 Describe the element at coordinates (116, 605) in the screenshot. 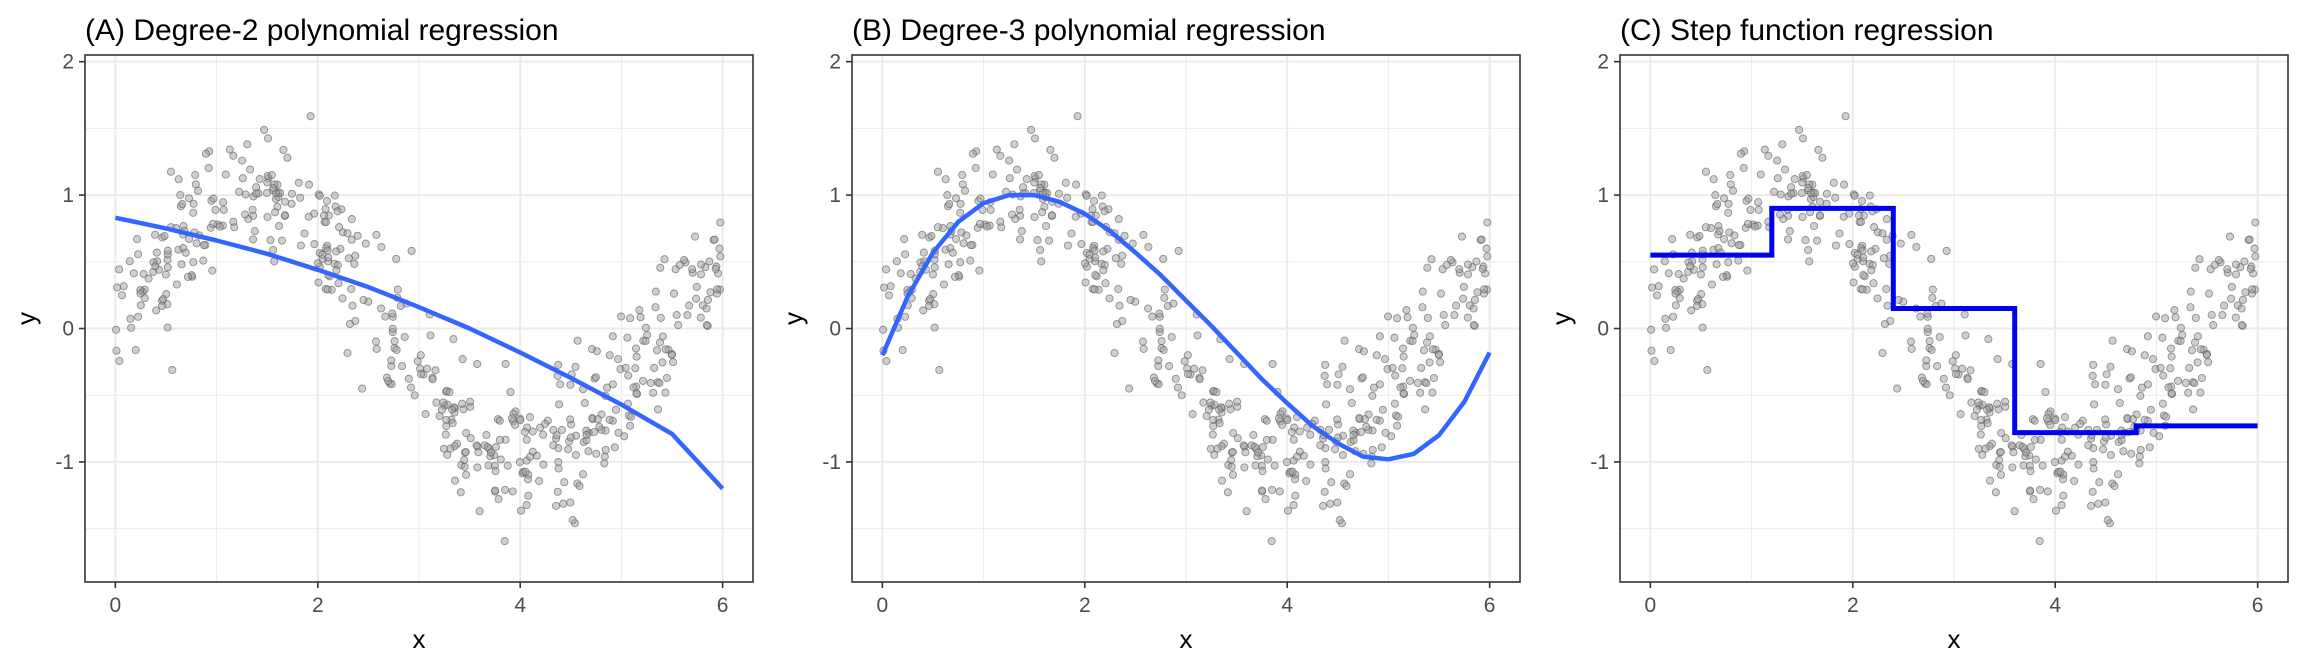

I see `x-tick-label: 0` at that location.